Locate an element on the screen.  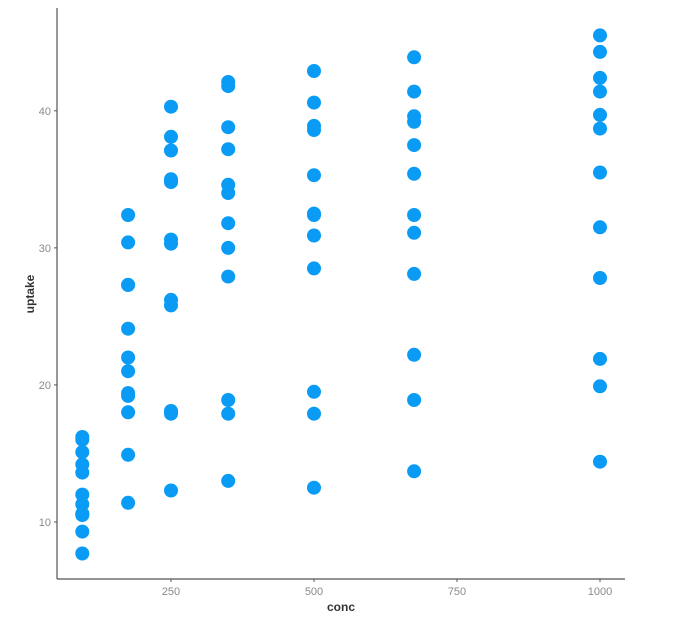
y-tick-label: 20 is located at coordinates (45, 386).